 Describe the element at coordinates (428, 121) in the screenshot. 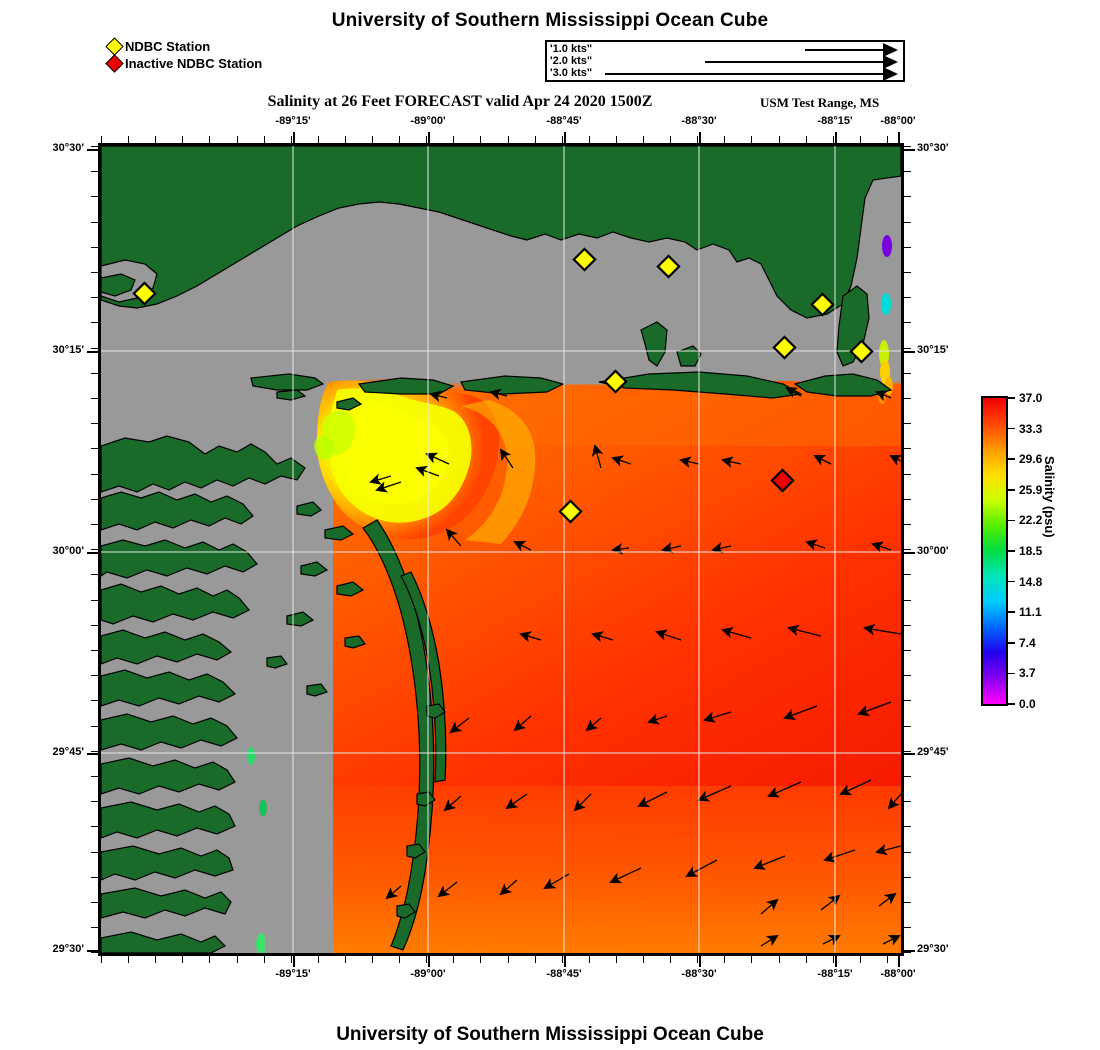

I see `axis-label-top: -89°00'` at that location.